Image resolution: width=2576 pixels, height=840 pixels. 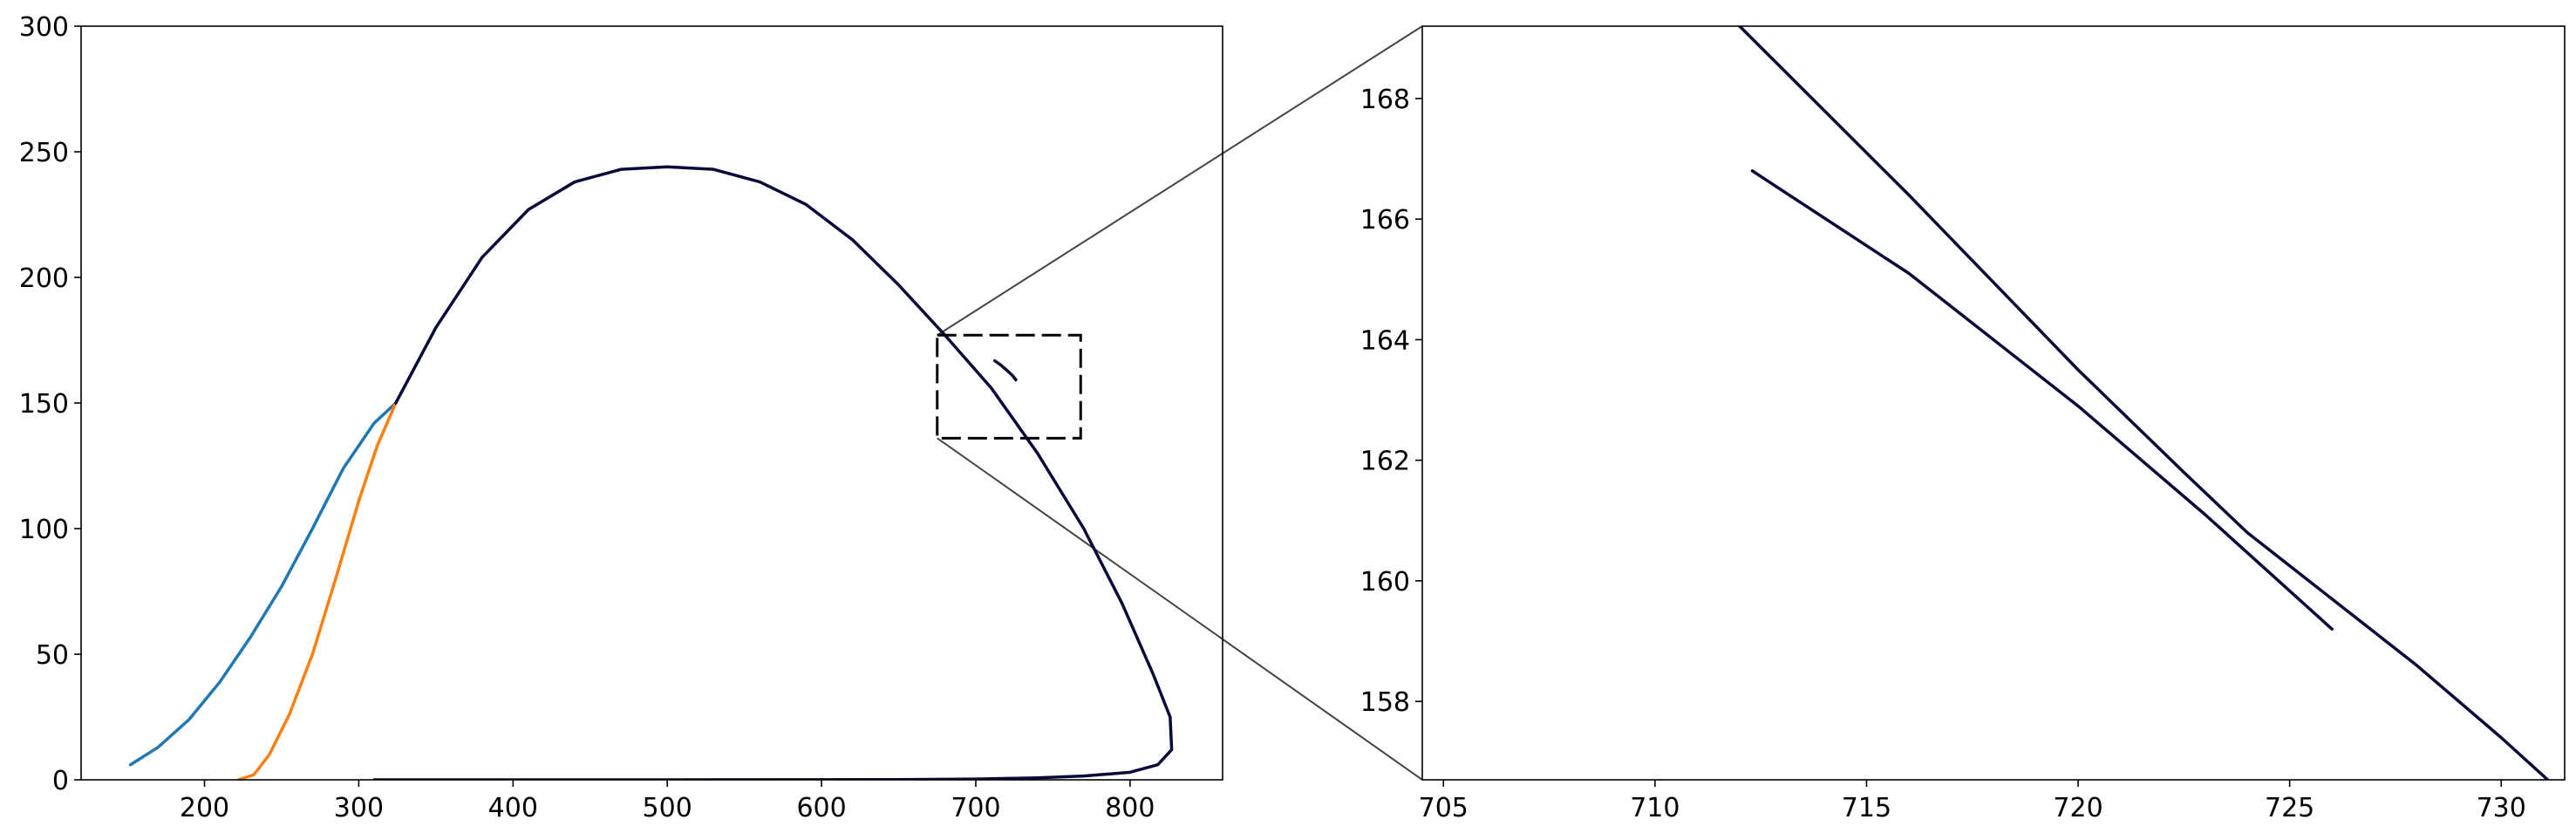 What do you see at coordinates (1444, 808) in the screenshot?
I see `inset-x-tick-label: 705` at bounding box center [1444, 808].